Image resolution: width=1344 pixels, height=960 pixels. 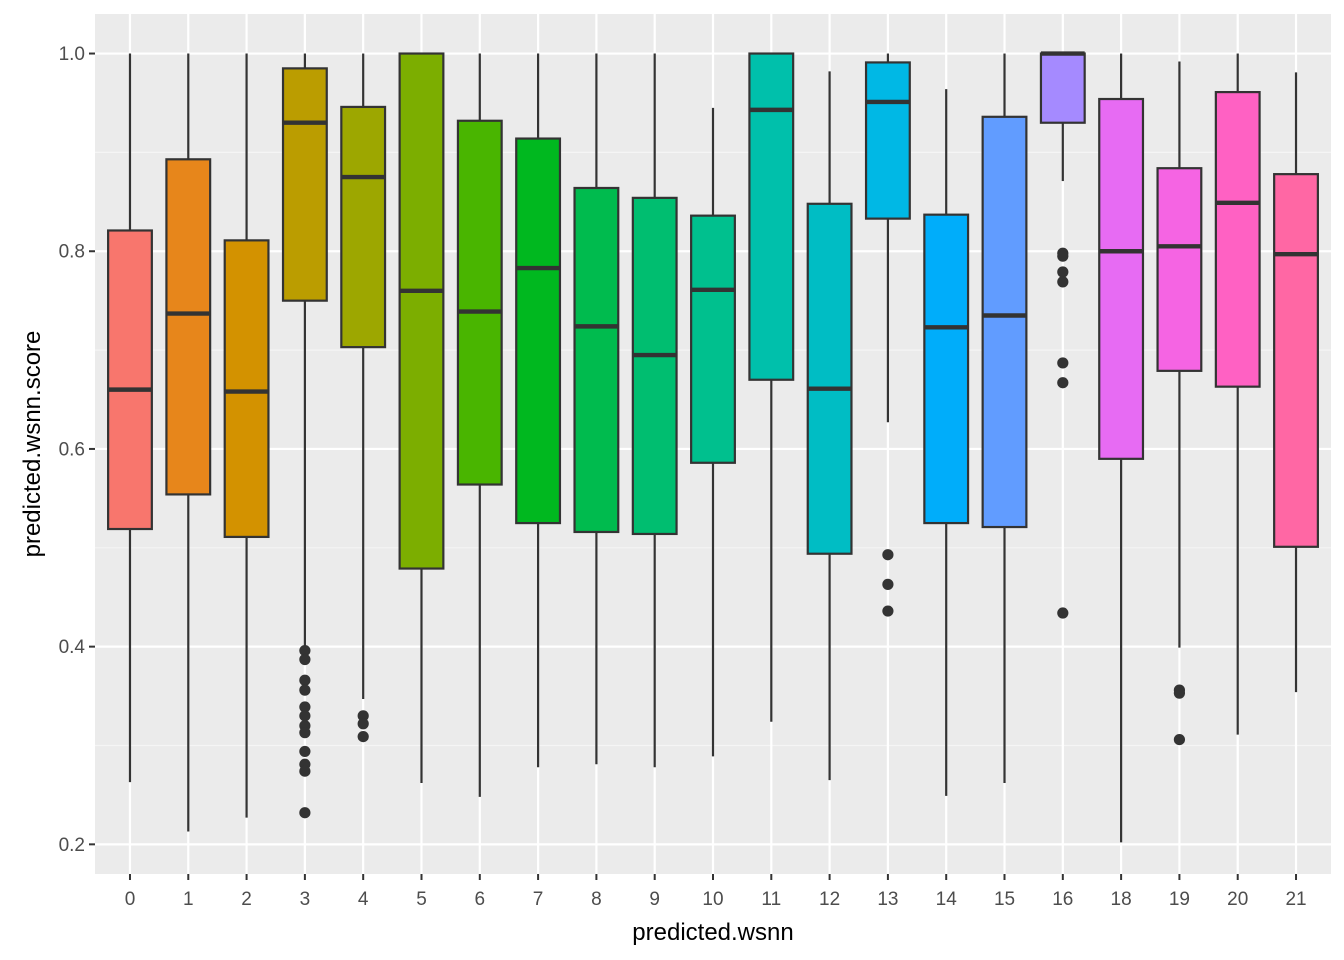 I want to click on y-tick-label: 0.4, so click(x=72, y=647).